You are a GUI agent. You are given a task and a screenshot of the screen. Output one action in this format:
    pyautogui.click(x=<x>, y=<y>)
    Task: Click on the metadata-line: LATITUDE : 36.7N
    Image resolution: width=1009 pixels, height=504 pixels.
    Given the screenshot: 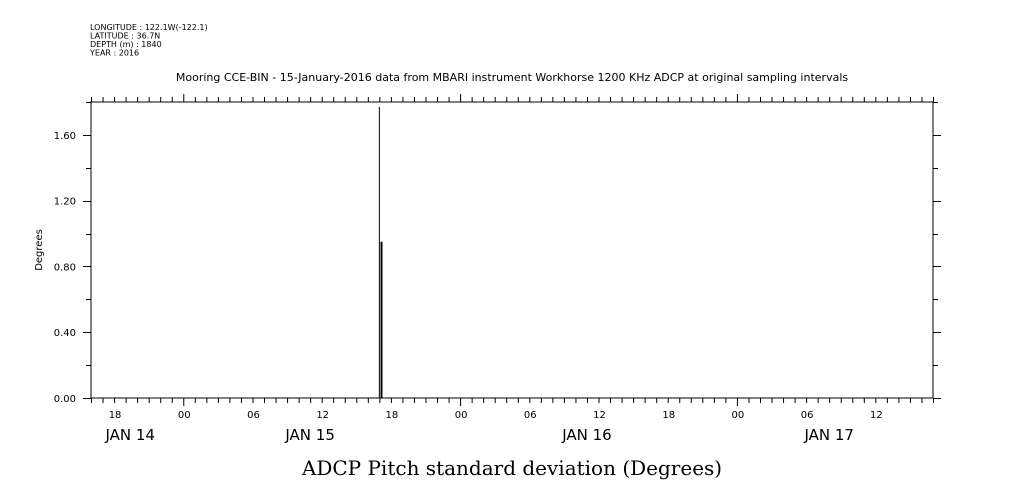 What is the action you would take?
    pyautogui.click(x=125, y=36)
    